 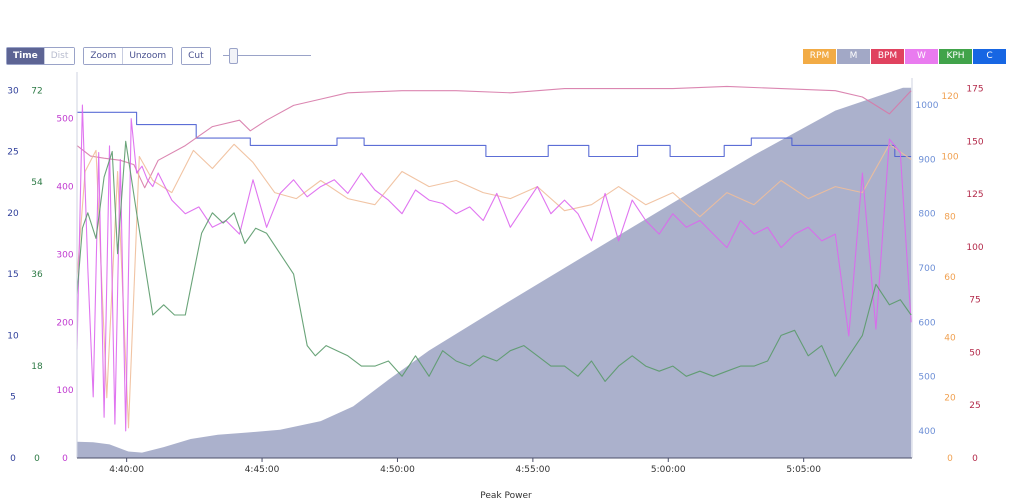 I want to click on legend-rpm-toggle: RPM, so click(x=820, y=56).